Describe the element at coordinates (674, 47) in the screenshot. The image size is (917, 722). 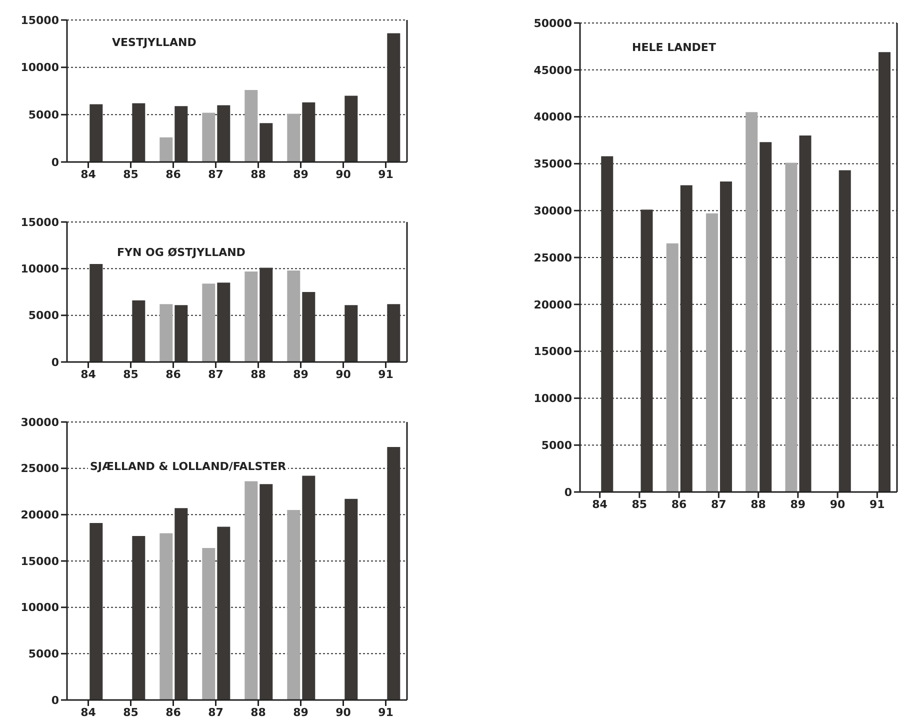
I see `text: HELE LANDET` at that location.